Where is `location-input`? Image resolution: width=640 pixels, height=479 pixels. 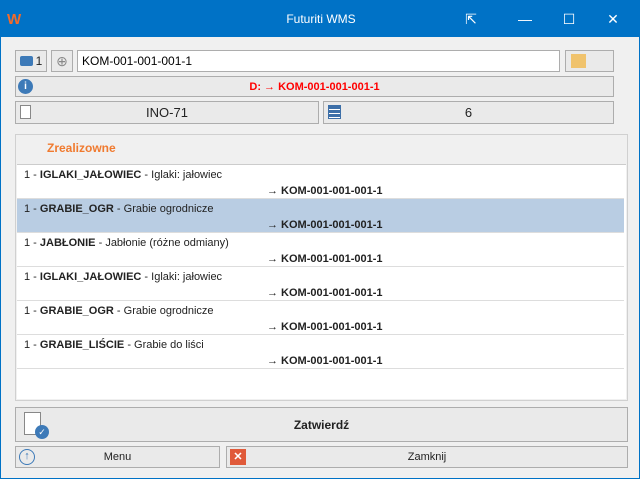
location-input is located at coordinates (318, 61).